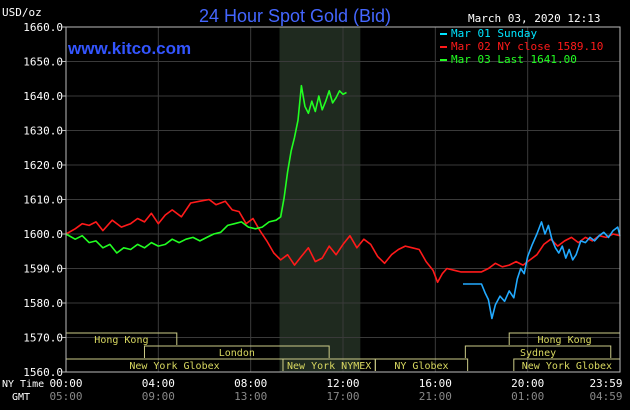  I want to click on legend-item-mar-01: Mar 01 Sunday, so click(494, 33).